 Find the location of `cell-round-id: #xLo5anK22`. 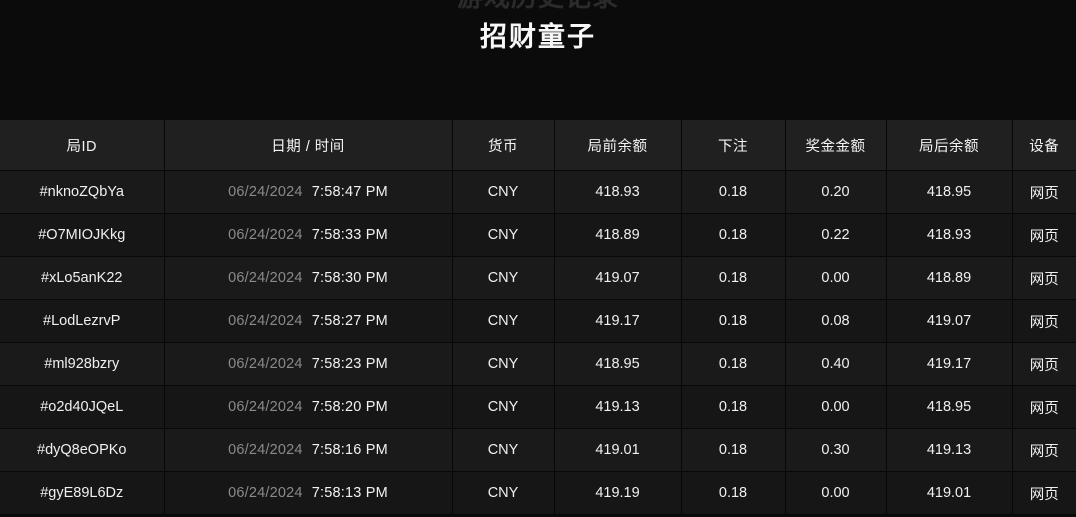

cell-round-id: #xLo5anK22 is located at coordinates (82, 278).